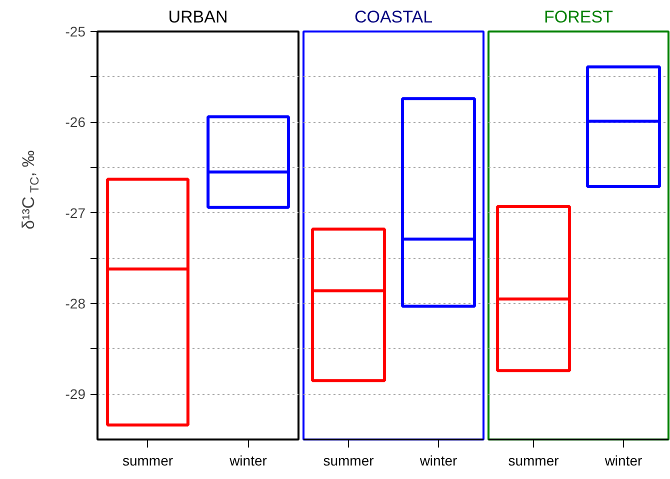 Image resolution: width=670 pixels, height=479 pixels. I want to click on chart-title: COASTAL, so click(393, 17).